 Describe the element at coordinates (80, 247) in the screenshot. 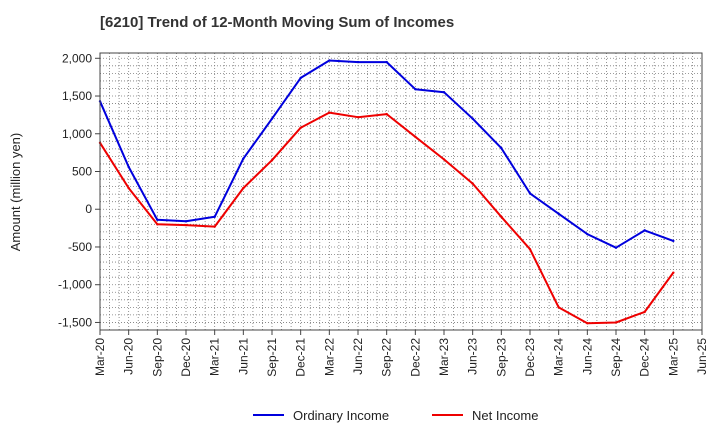

I see `y-tick-label: -500` at that location.